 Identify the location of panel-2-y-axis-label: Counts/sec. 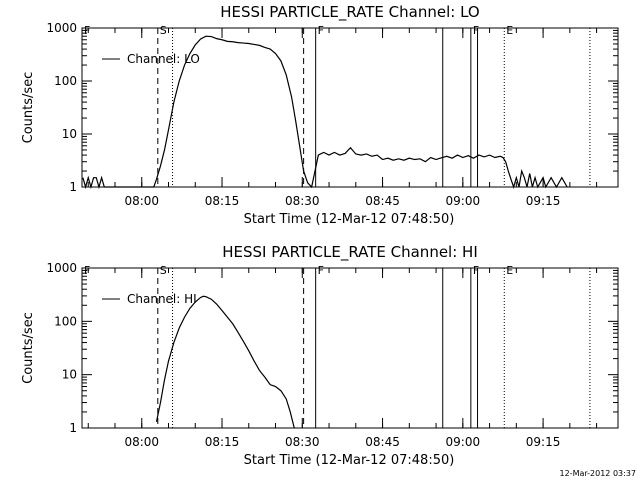
(28, 348).